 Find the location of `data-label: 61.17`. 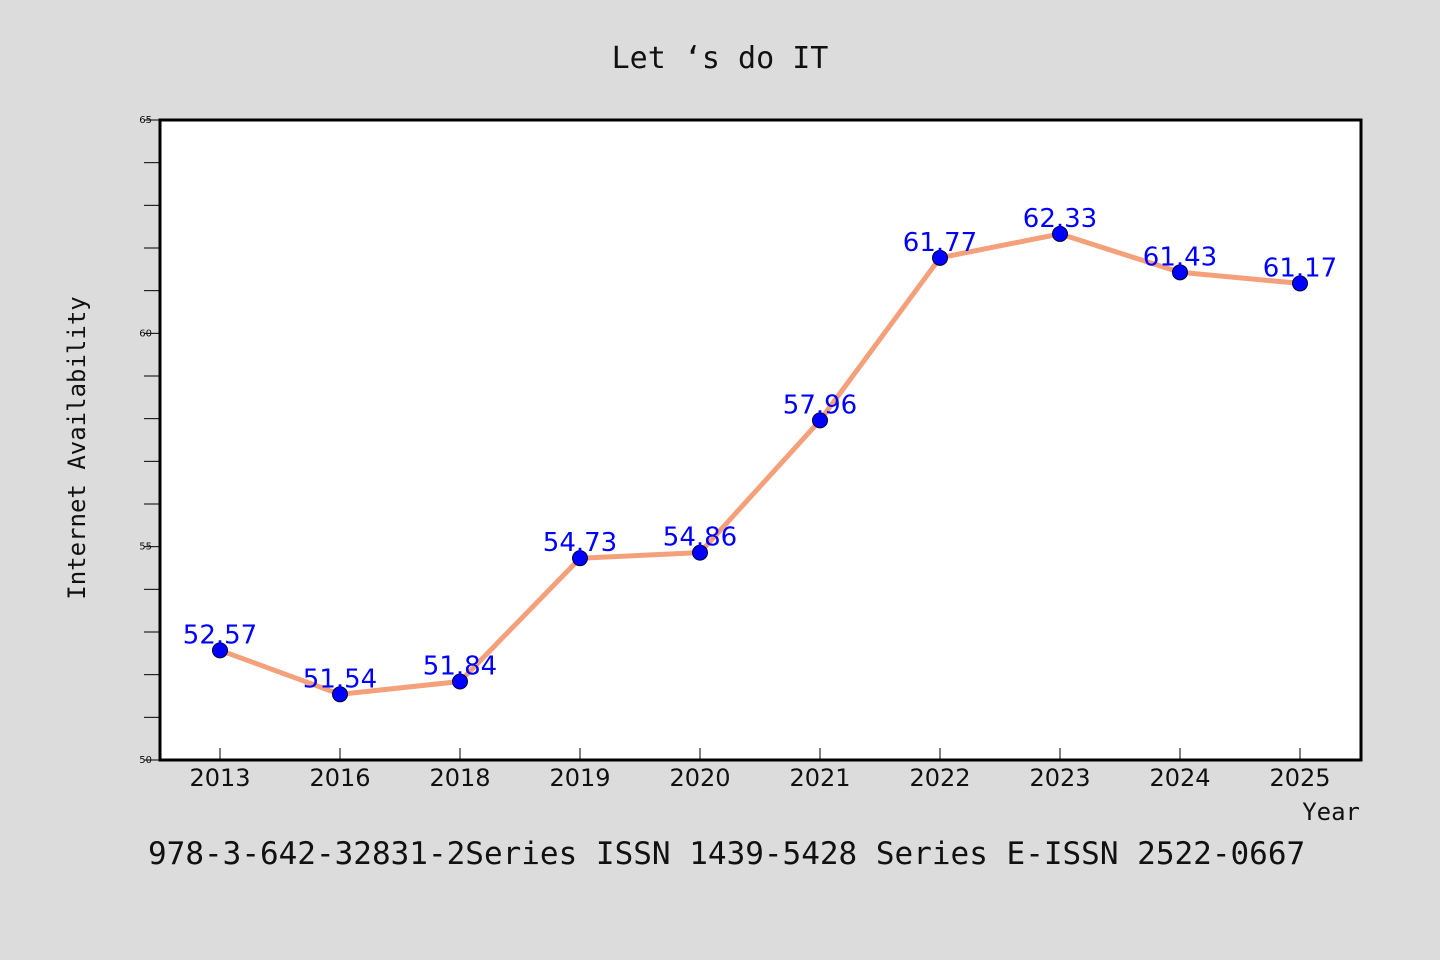

data-label: 61.17 is located at coordinates (1300, 268).